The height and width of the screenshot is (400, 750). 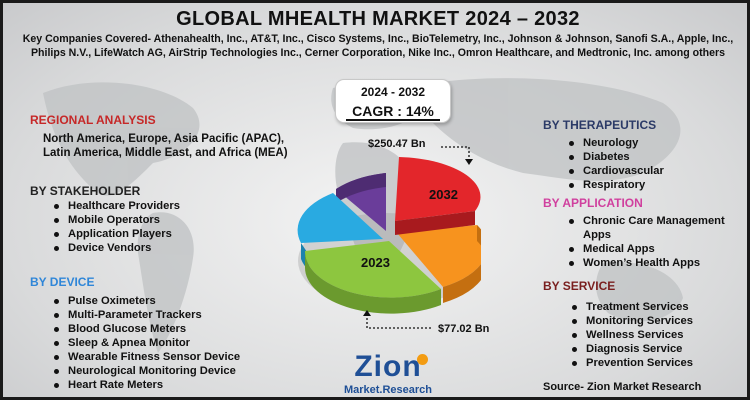 What do you see at coordinates (388, 366) in the screenshot?
I see `logo-word: Zion` at bounding box center [388, 366].